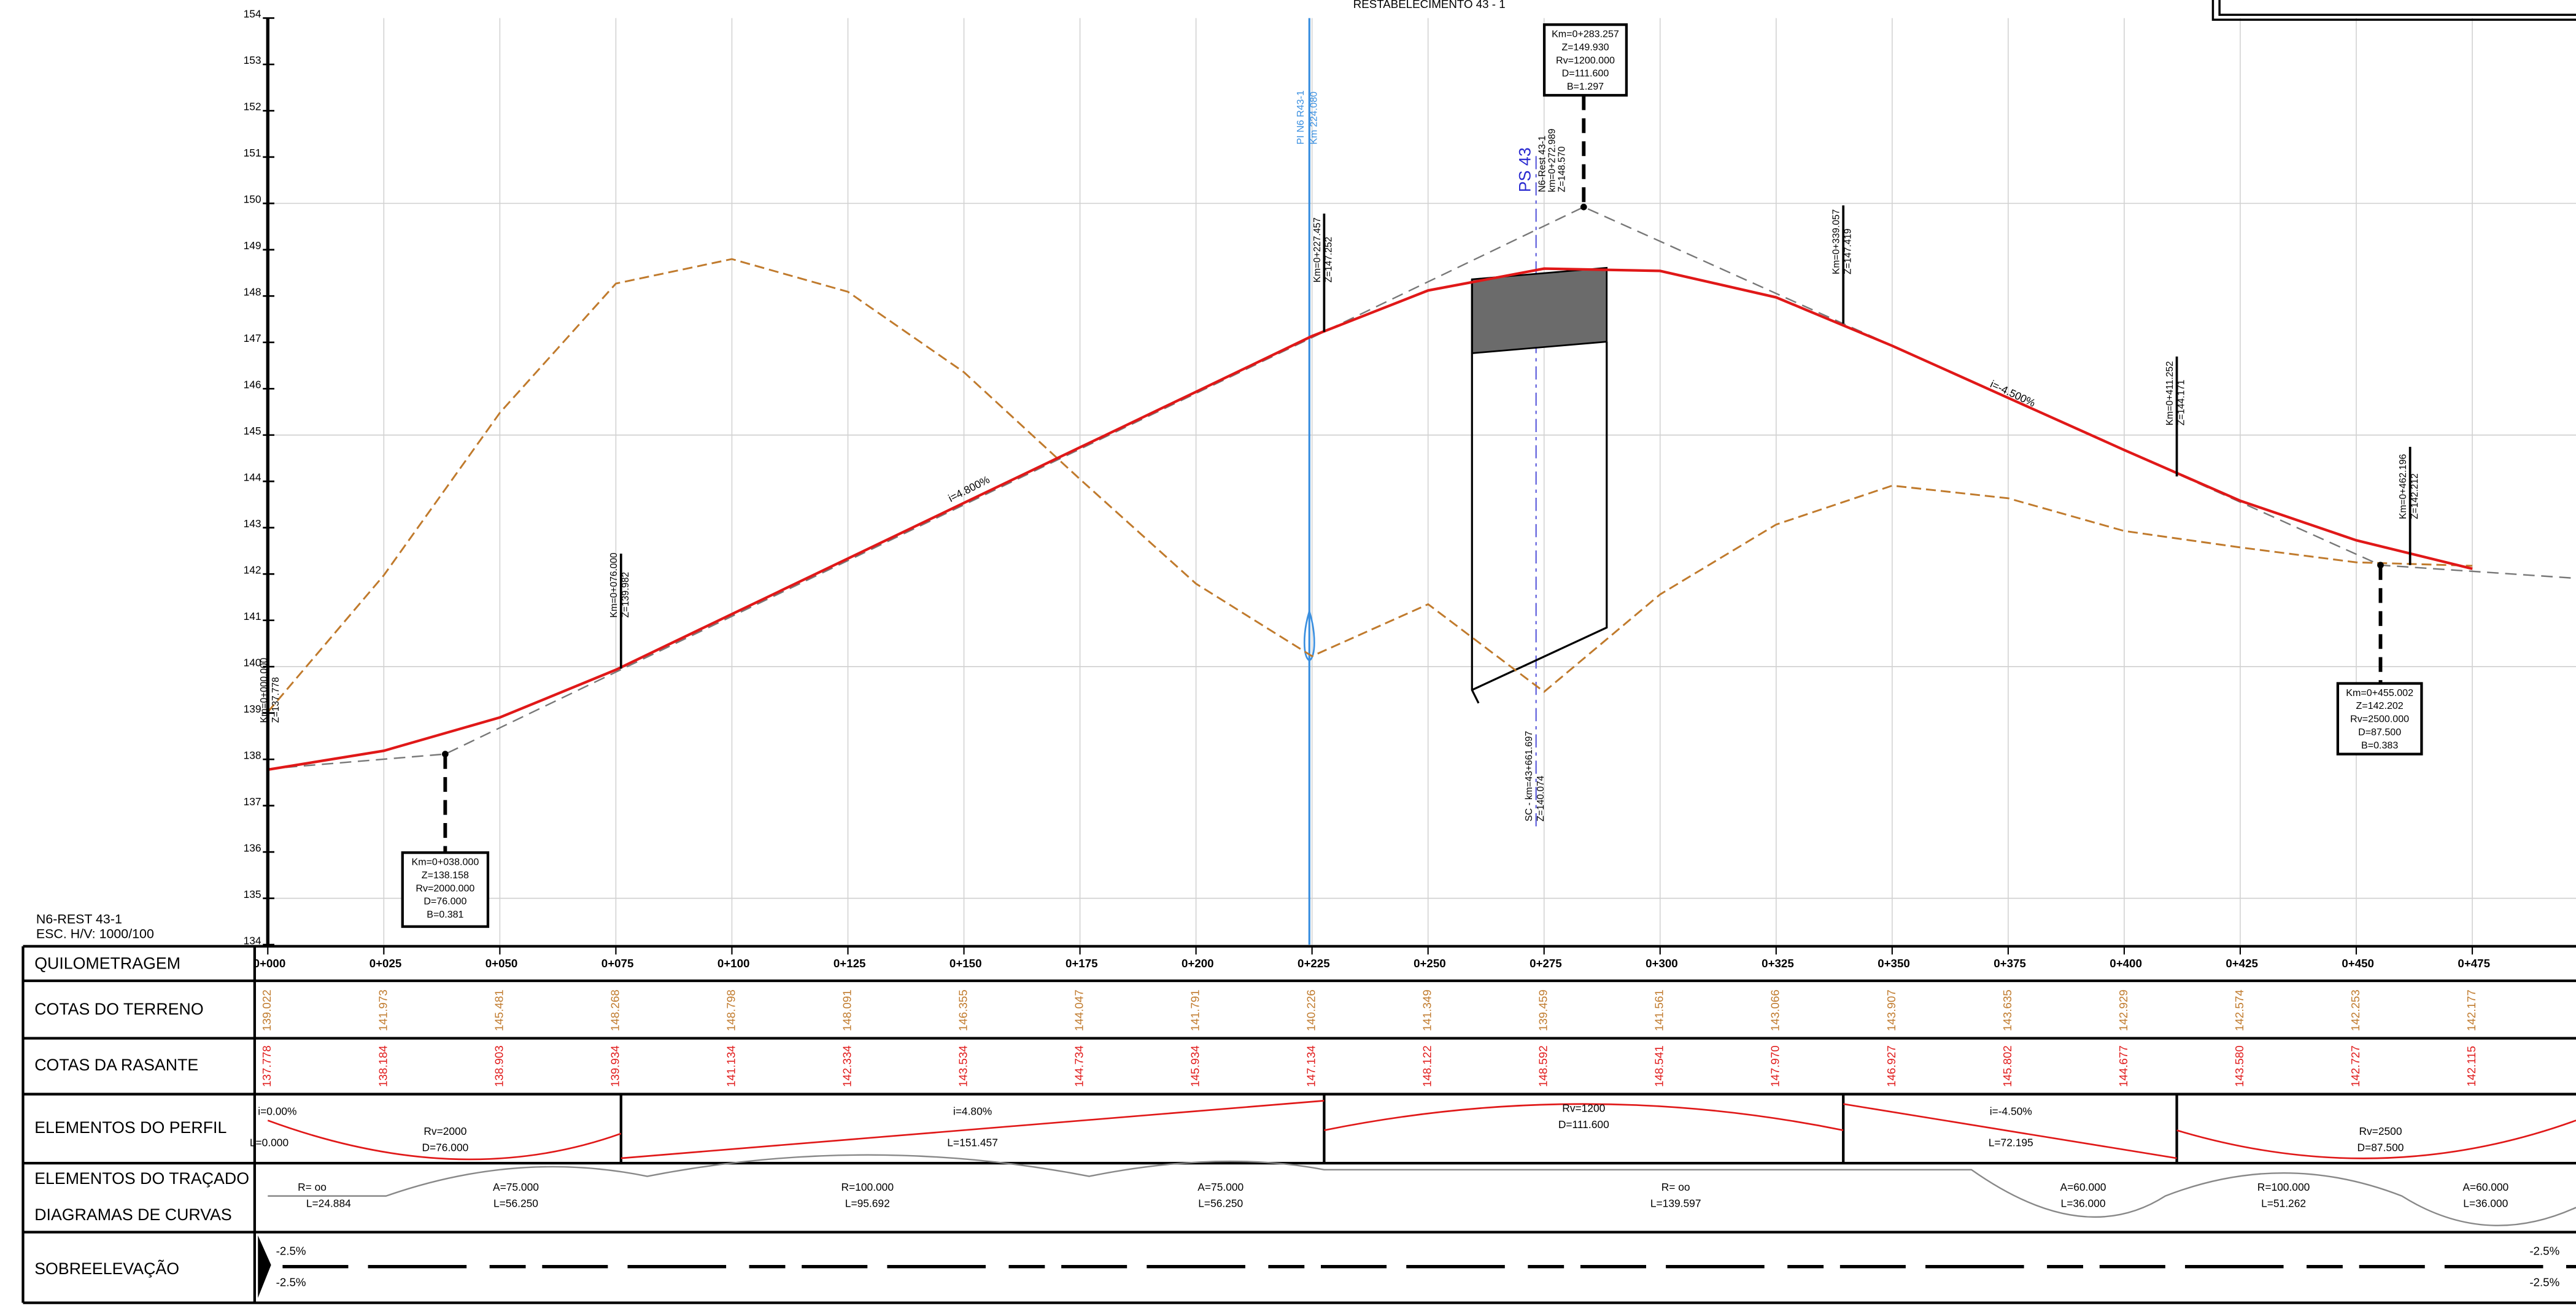 The width and height of the screenshot is (2576, 1311). Describe the element at coordinates (2355, 1066) in the screenshot. I see `grade-value: 142.727` at that location.